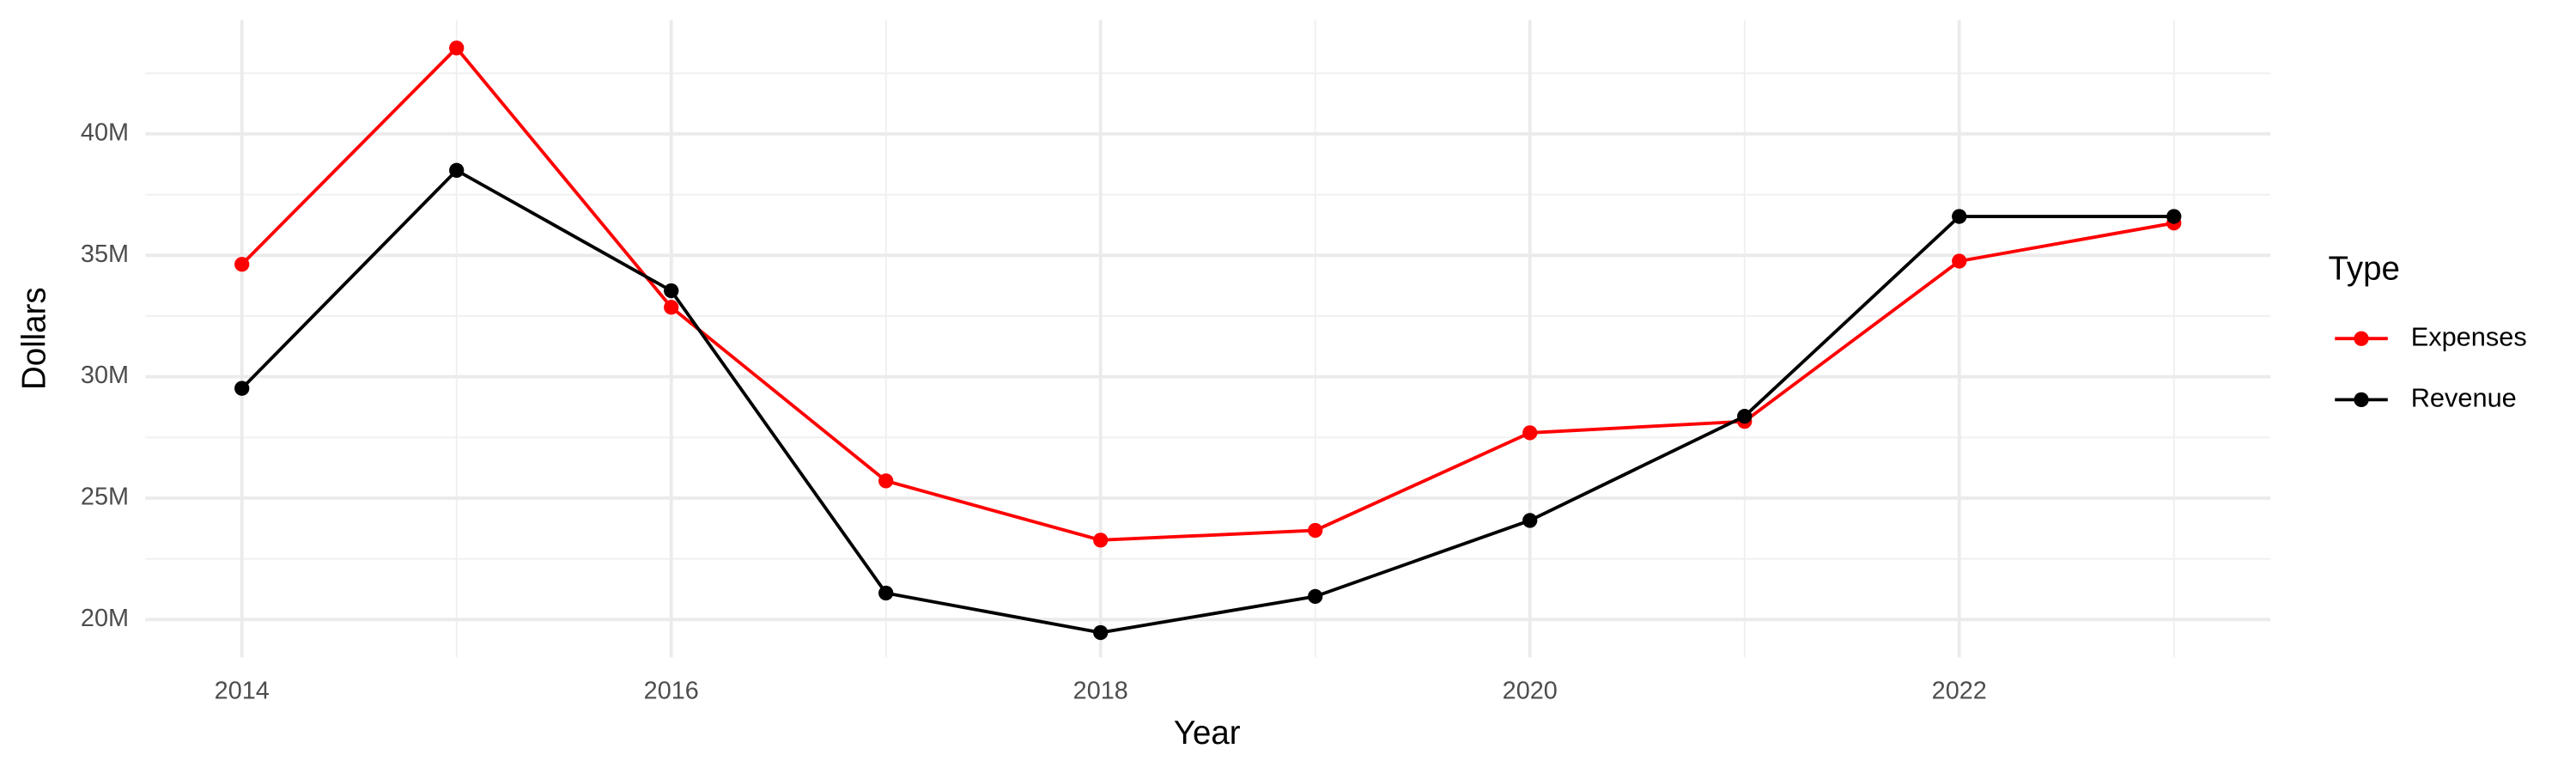 The image size is (2576, 773). I want to click on y-axis-title: Dollars, so click(33, 338).